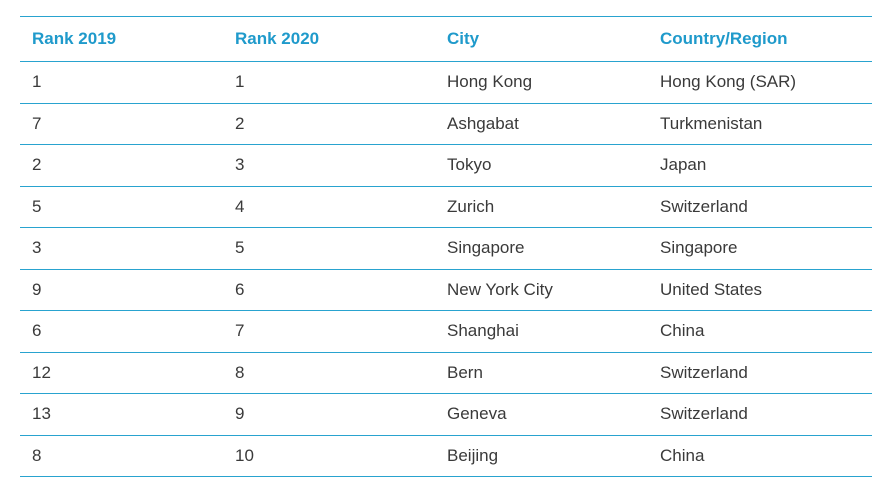  What do you see at coordinates (446, 415) in the screenshot?
I see `table-row: 13 9 Geneva Switzerland` at bounding box center [446, 415].